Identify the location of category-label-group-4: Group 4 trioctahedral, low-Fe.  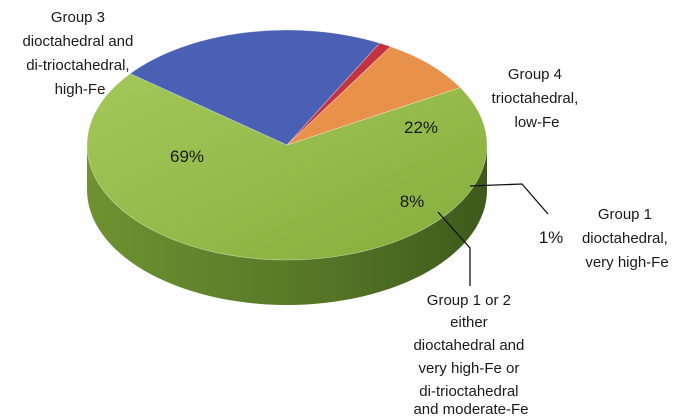
(537, 98).